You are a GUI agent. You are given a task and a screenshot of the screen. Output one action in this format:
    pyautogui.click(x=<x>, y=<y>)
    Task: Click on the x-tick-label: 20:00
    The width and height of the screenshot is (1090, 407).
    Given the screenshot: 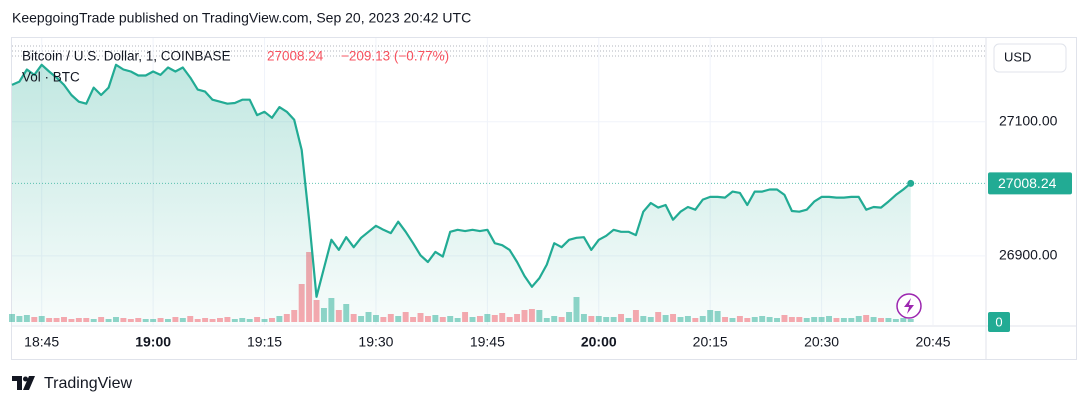 What is the action you would take?
    pyautogui.click(x=599, y=342)
    